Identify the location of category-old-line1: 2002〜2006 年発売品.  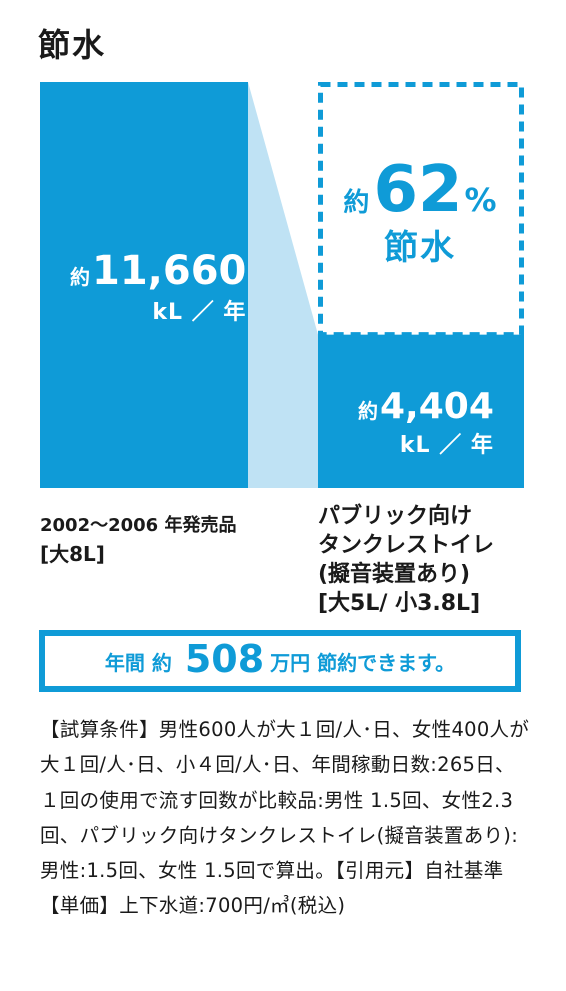
(138, 525).